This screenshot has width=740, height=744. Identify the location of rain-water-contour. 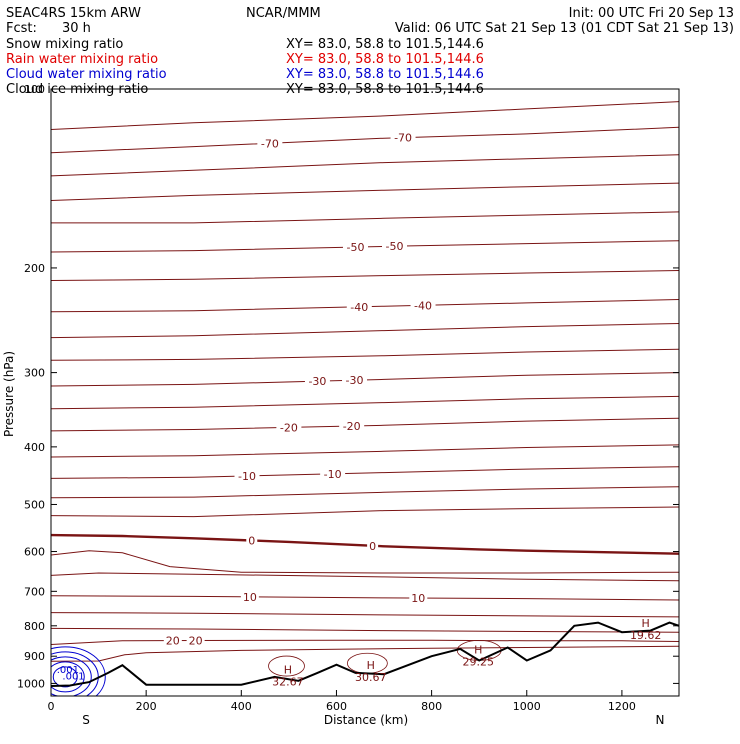
(286, 666).